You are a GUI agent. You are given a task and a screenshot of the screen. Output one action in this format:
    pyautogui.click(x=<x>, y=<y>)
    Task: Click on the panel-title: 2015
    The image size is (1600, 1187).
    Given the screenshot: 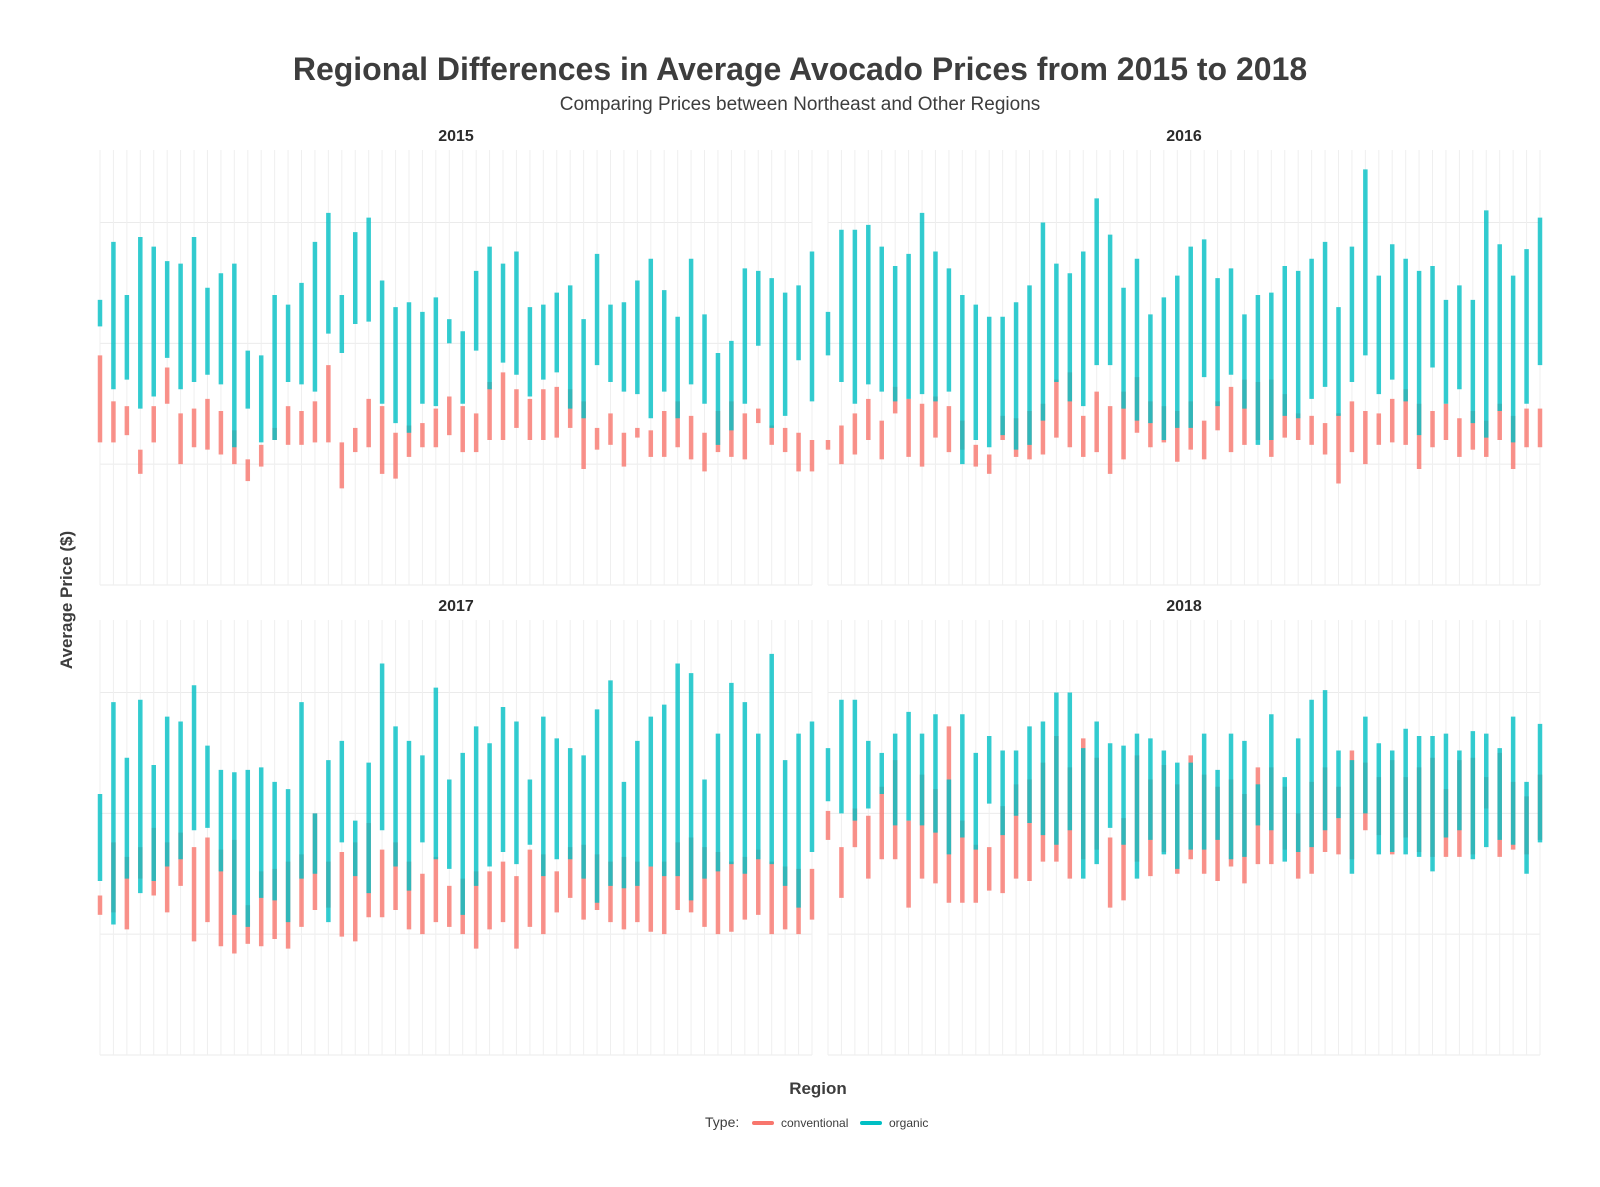 What is the action you would take?
    pyautogui.click(x=456, y=136)
    